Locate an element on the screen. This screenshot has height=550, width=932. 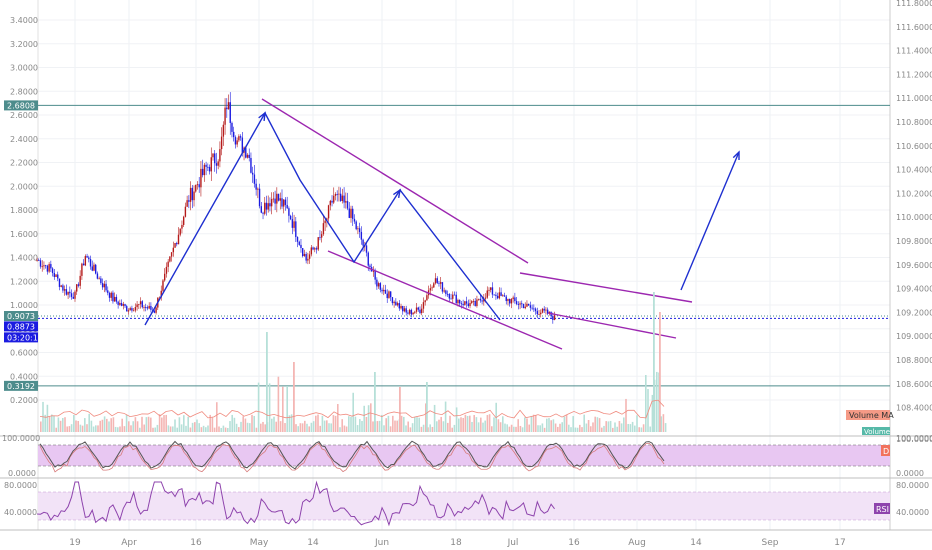
right-tick-label: 111.4000 is located at coordinates (914, 51).